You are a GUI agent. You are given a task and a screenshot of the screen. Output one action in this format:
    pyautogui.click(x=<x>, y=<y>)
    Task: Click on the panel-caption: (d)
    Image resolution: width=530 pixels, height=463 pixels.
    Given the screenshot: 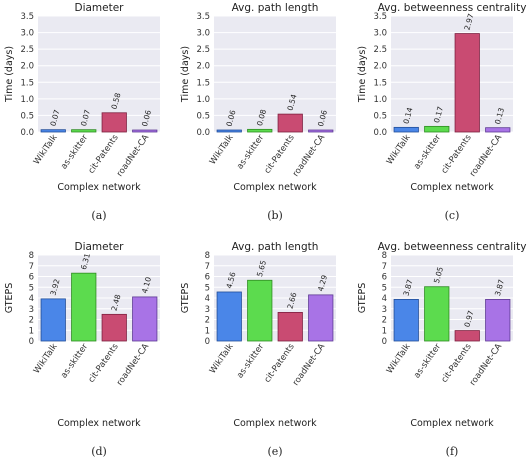 What is the action you would take?
    pyautogui.click(x=99, y=451)
    